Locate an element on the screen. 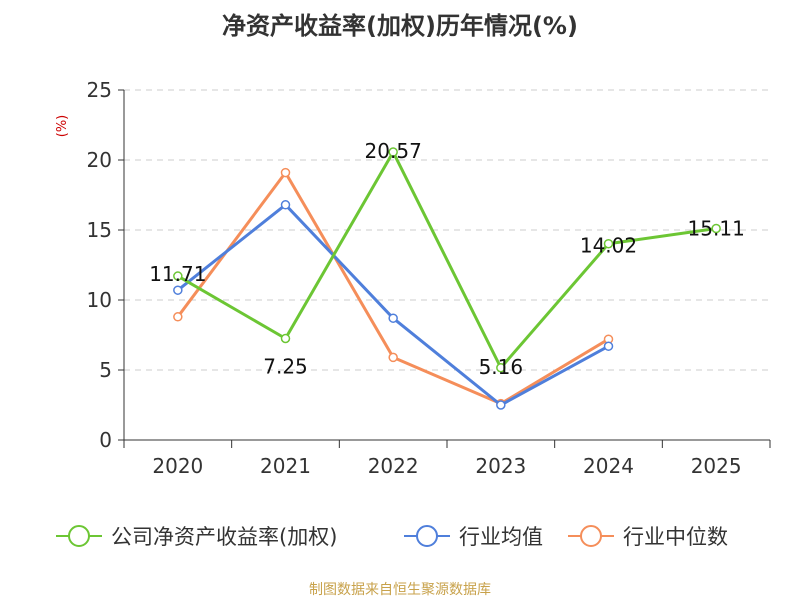 Image resolution: width=800 pixels, height=600 pixels. x-tick-label: 2023 is located at coordinates (500, 466).